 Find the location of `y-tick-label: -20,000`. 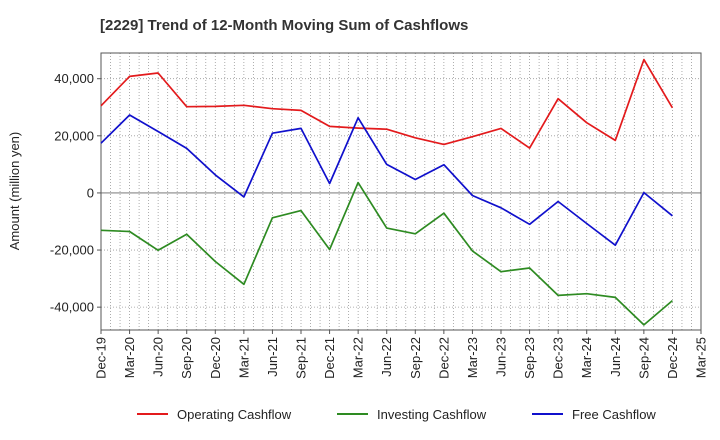

y-tick-label: -20,000 is located at coordinates (72, 250).